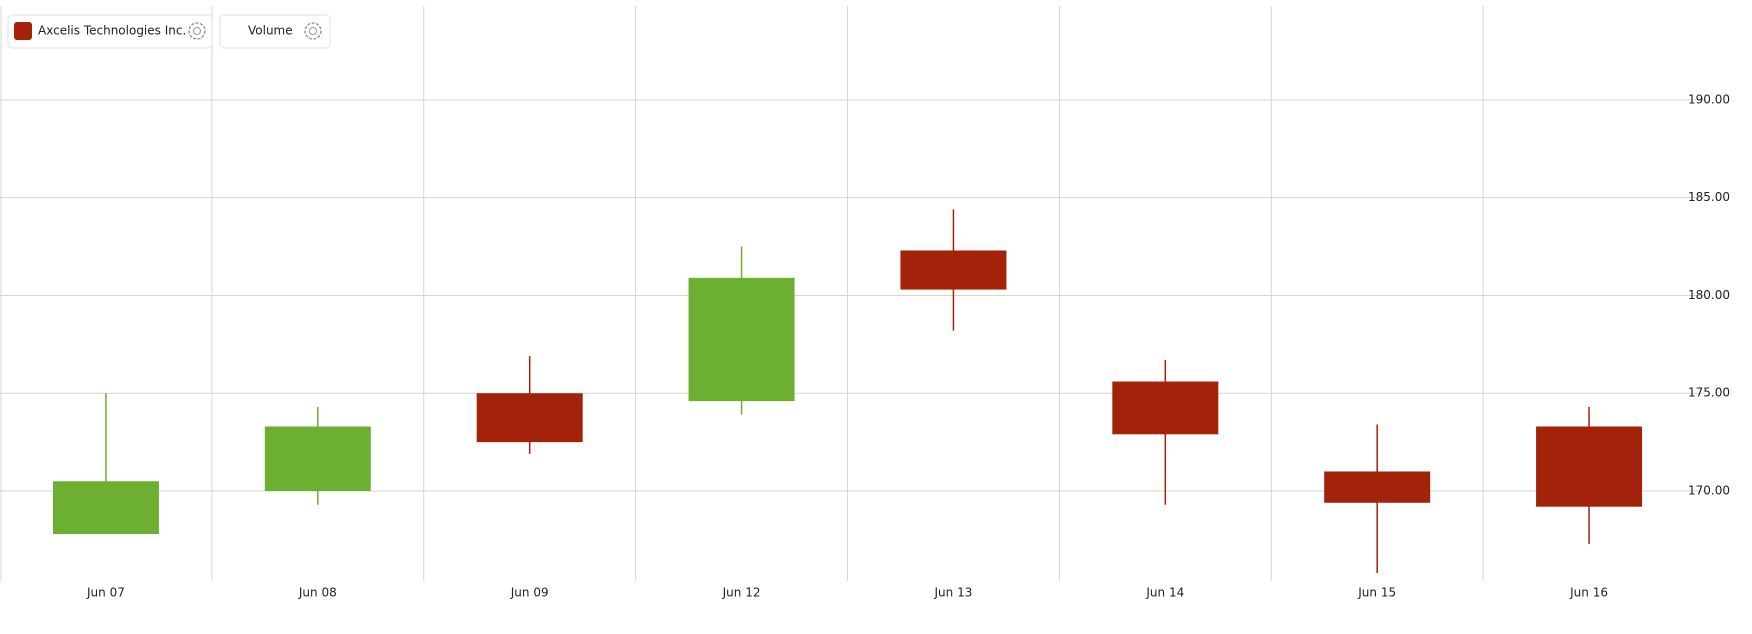 This screenshot has width=1752, height=634. Describe the element at coordinates (1709, 295) in the screenshot. I see `y-tick-label: 180.00` at that location.